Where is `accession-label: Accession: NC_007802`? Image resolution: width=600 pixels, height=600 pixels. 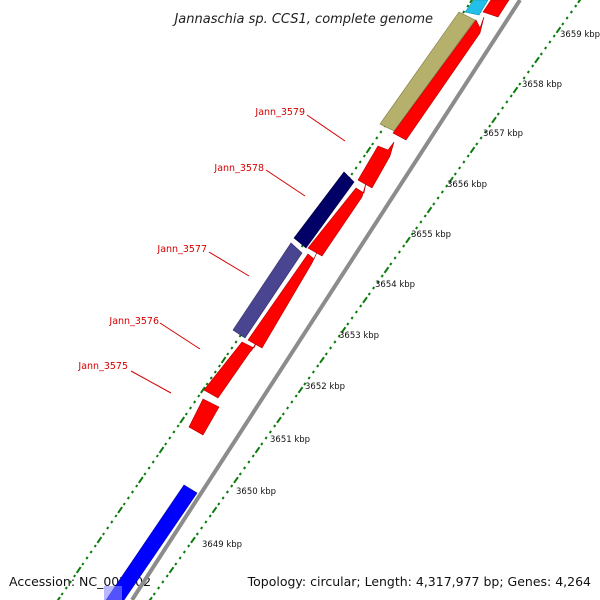 accession-label: Accession: NC_007802 is located at coordinates (80, 581).